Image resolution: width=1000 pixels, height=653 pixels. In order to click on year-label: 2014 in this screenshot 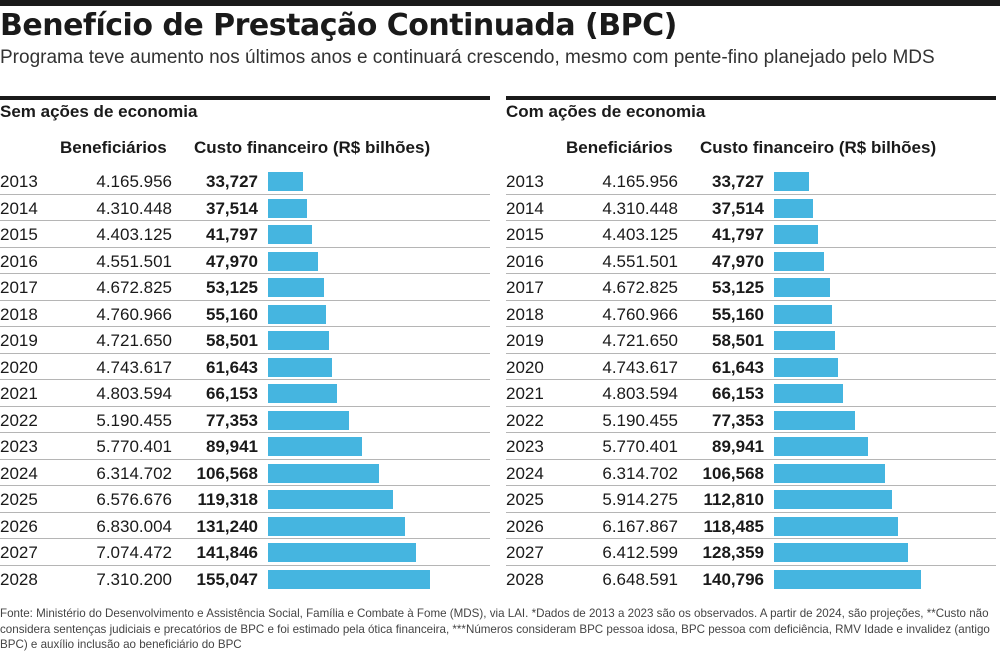, I will do `click(525, 208)`.